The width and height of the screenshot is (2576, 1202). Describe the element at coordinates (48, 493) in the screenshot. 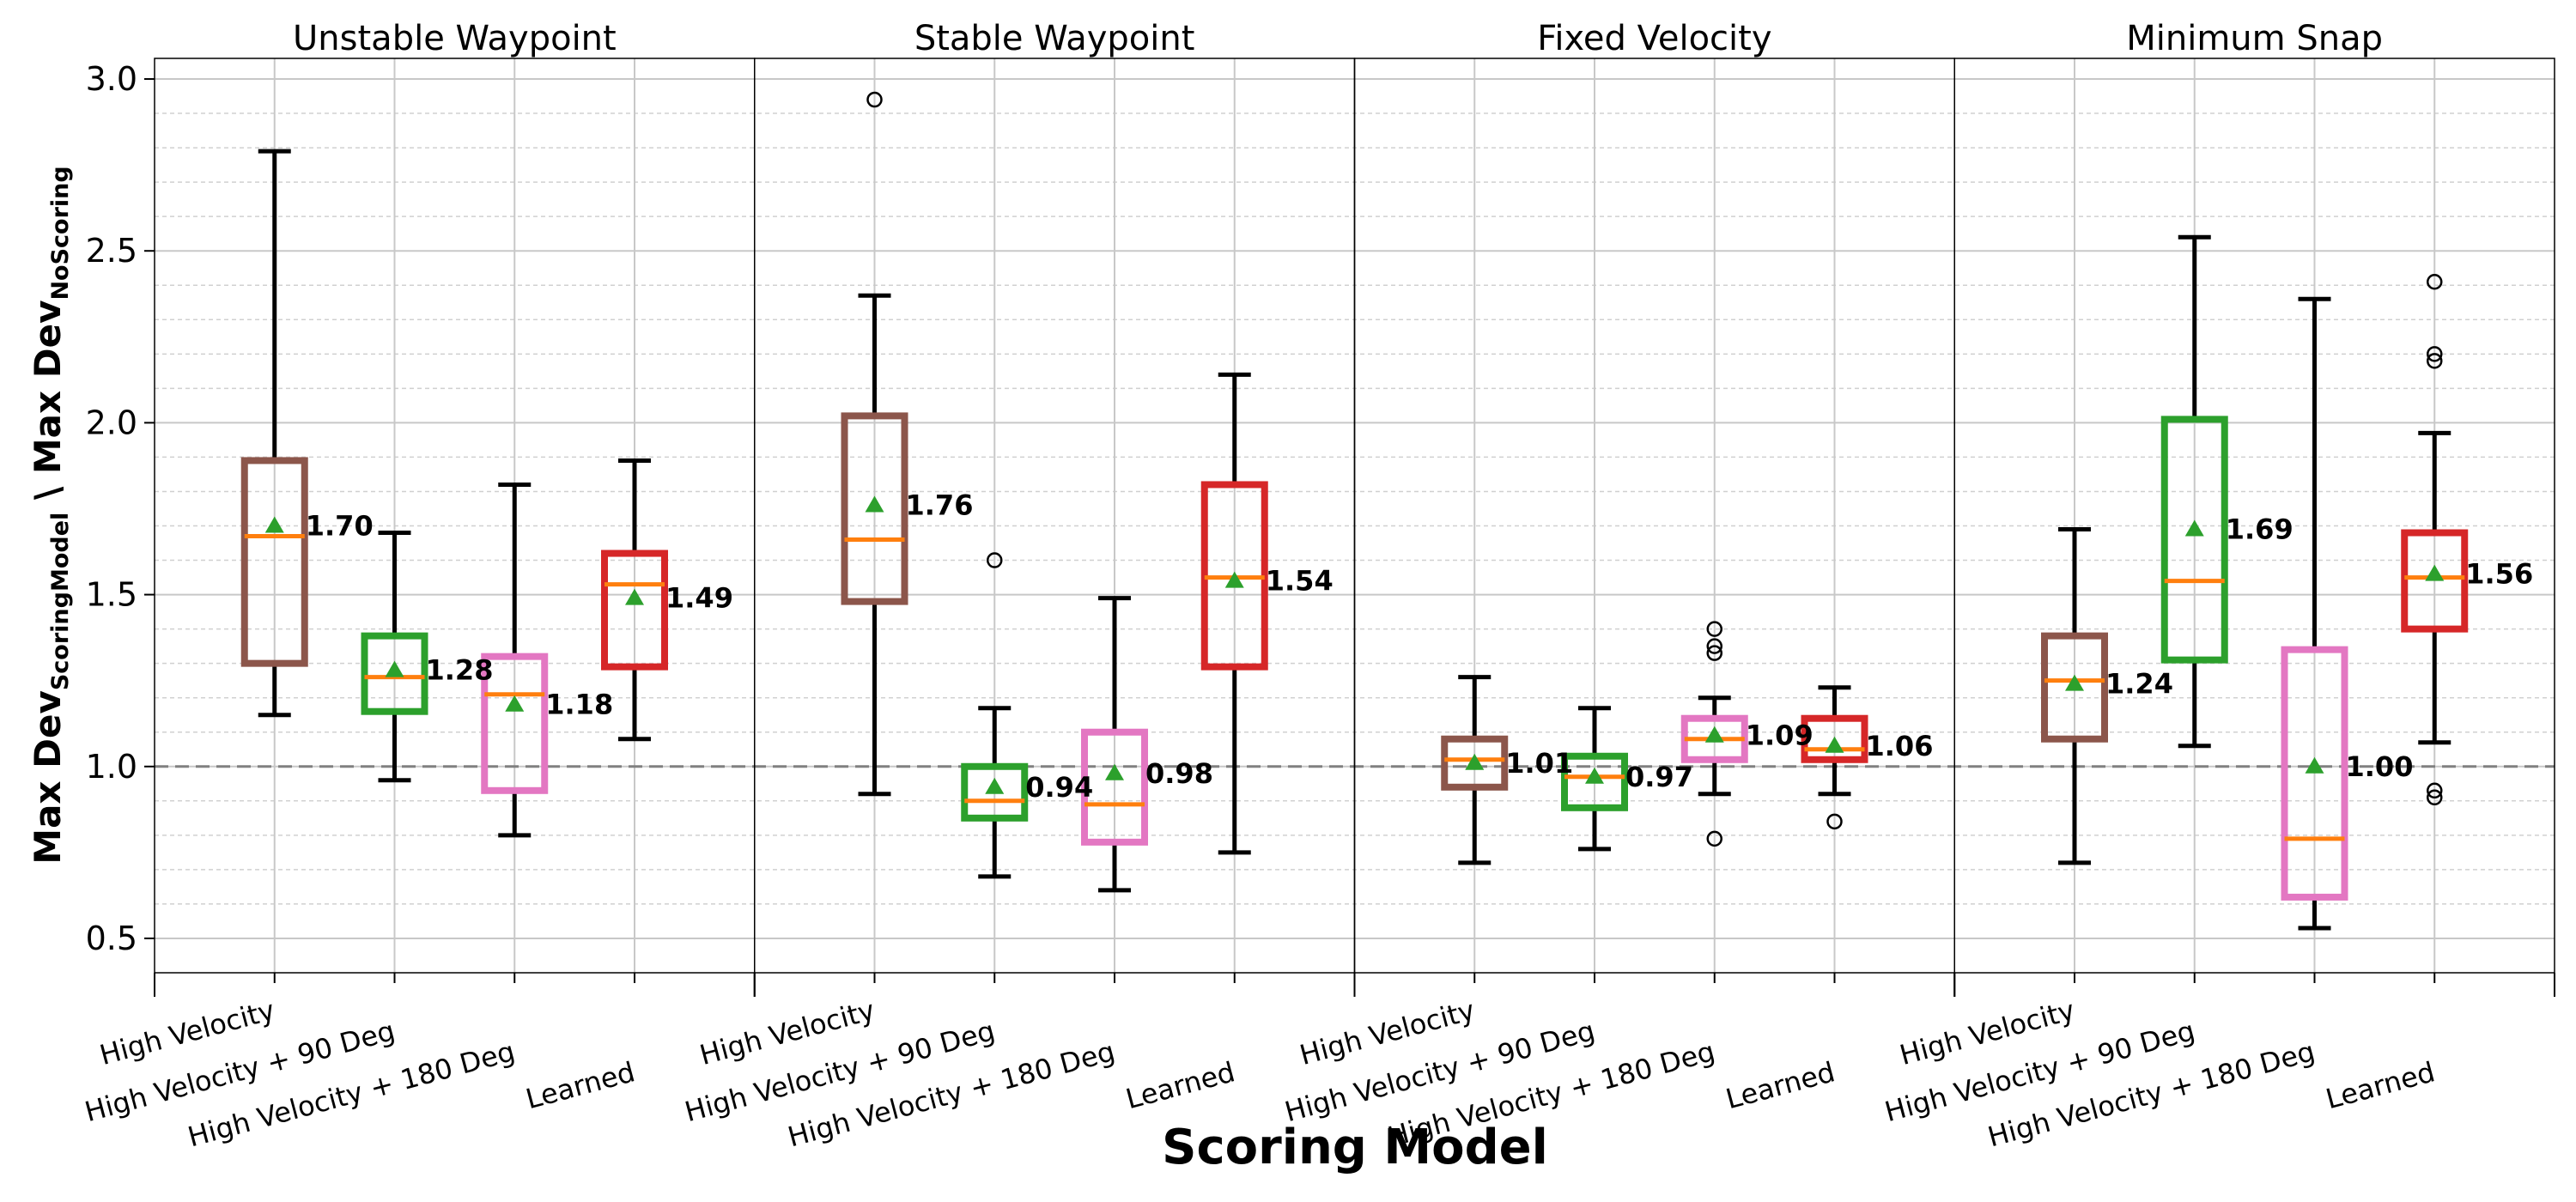

I see `y-axis-label-sep: \` at that location.